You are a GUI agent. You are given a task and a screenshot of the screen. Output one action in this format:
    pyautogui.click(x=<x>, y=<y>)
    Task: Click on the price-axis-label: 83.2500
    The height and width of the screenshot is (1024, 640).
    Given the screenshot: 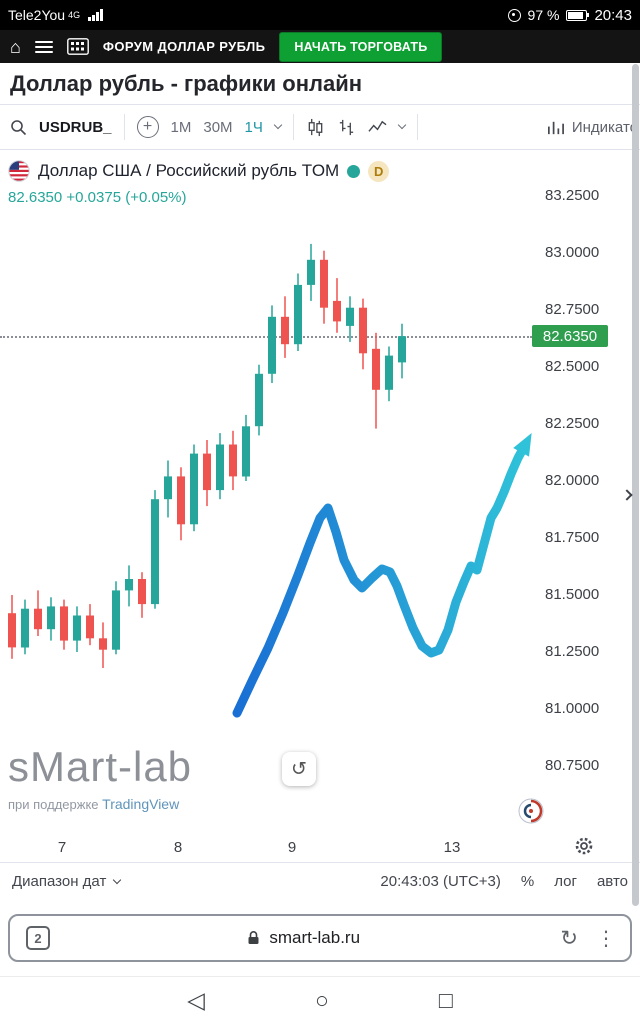 What is the action you would take?
    pyautogui.click(x=572, y=195)
    